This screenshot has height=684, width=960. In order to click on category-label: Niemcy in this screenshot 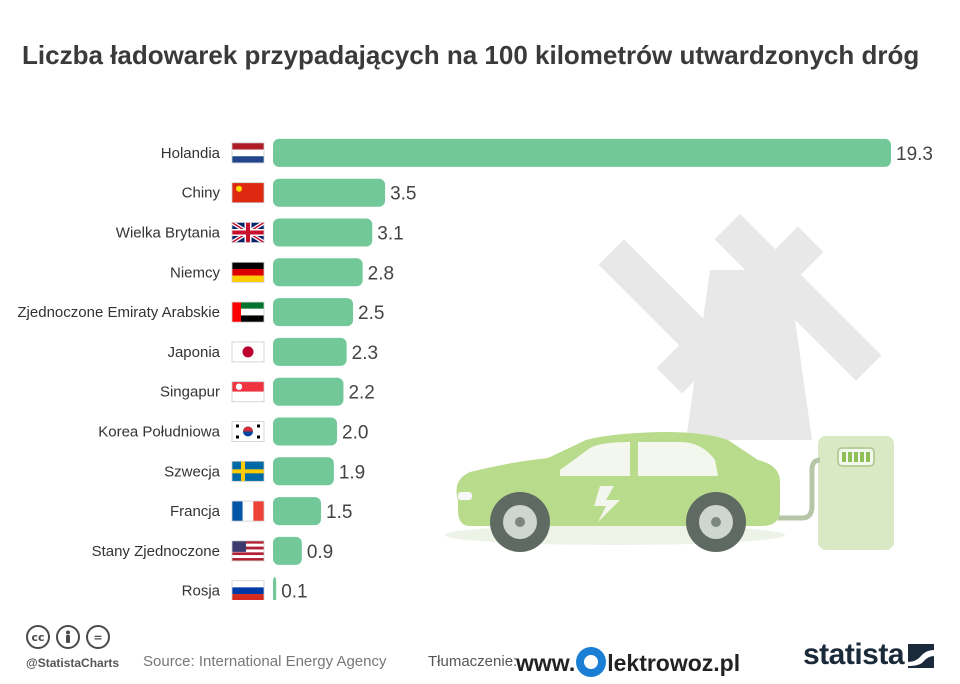, I will do `click(195, 272)`.